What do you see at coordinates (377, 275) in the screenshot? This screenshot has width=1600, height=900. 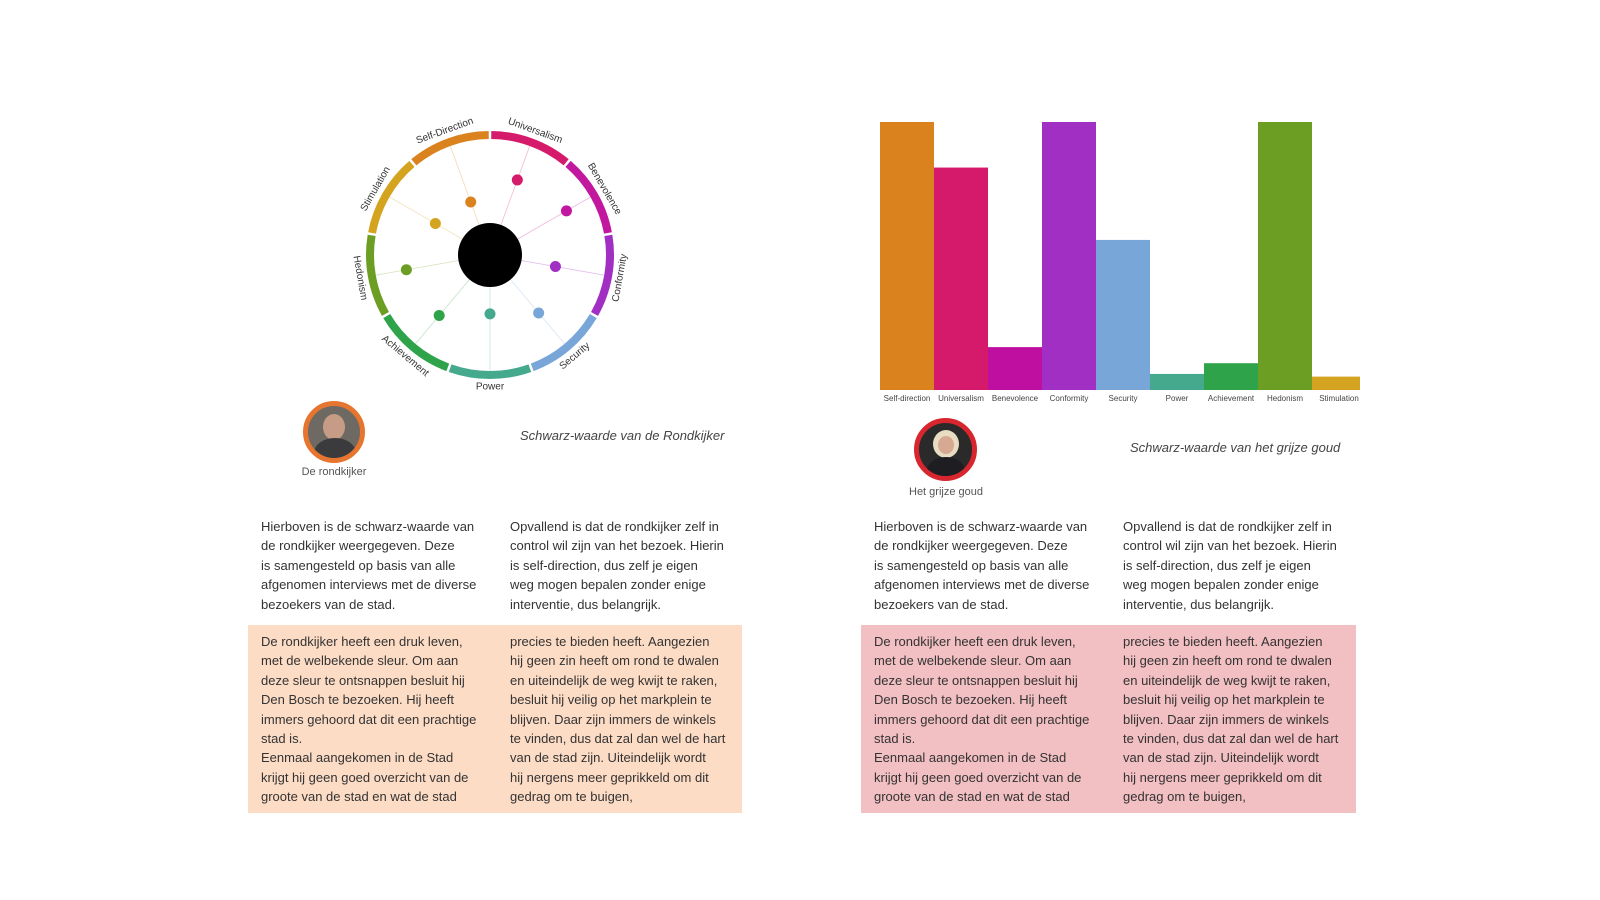 I see `ring-segment-hedonism` at bounding box center [377, 275].